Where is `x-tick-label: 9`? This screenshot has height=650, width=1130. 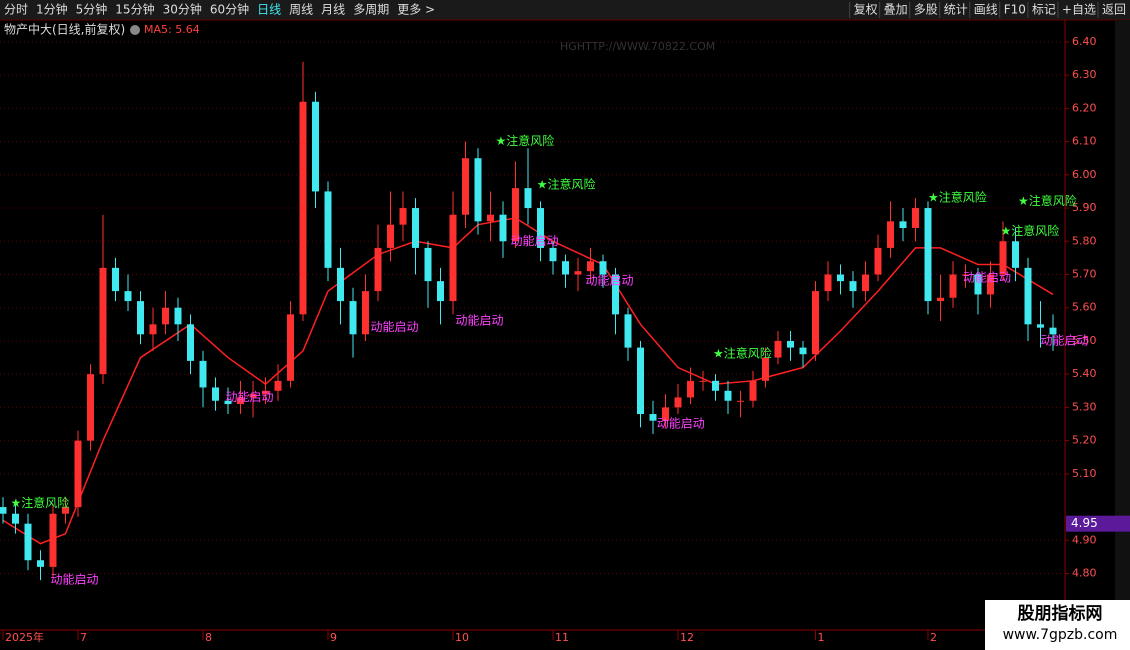
x-tick-label: 9 is located at coordinates (333, 637).